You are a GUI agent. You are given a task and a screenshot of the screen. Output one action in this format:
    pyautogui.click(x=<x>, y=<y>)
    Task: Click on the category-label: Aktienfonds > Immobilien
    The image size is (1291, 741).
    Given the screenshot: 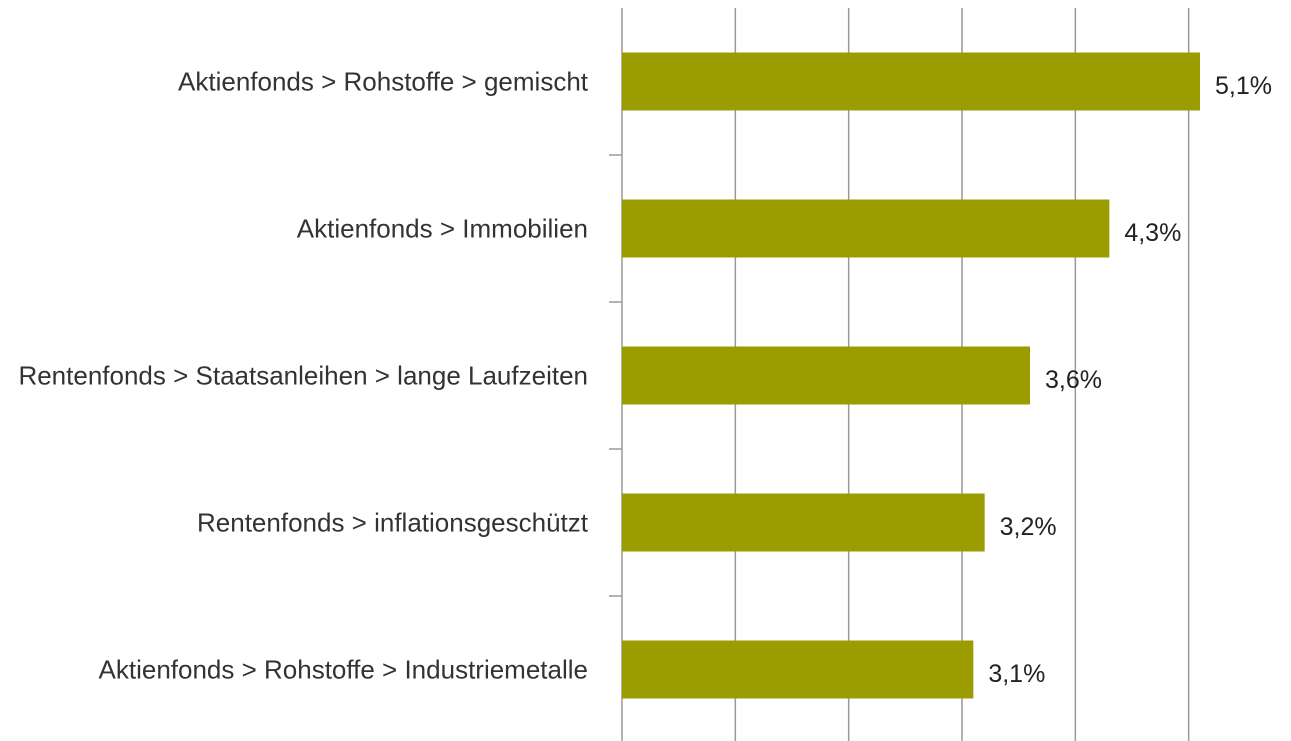 What is the action you would take?
    pyautogui.click(x=442, y=228)
    